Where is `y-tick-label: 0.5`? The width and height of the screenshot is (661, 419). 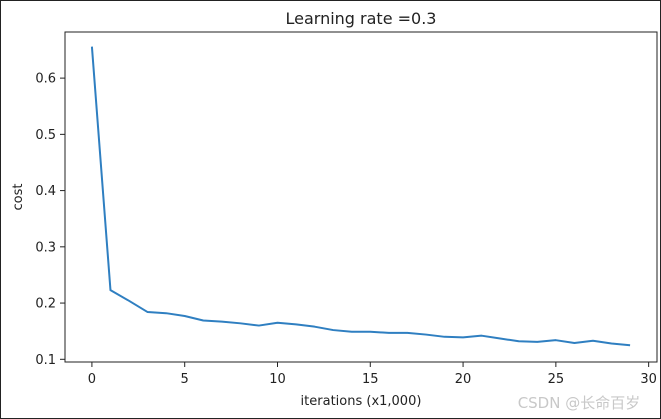
y-tick-label: 0.5 is located at coordinates (45, 135).